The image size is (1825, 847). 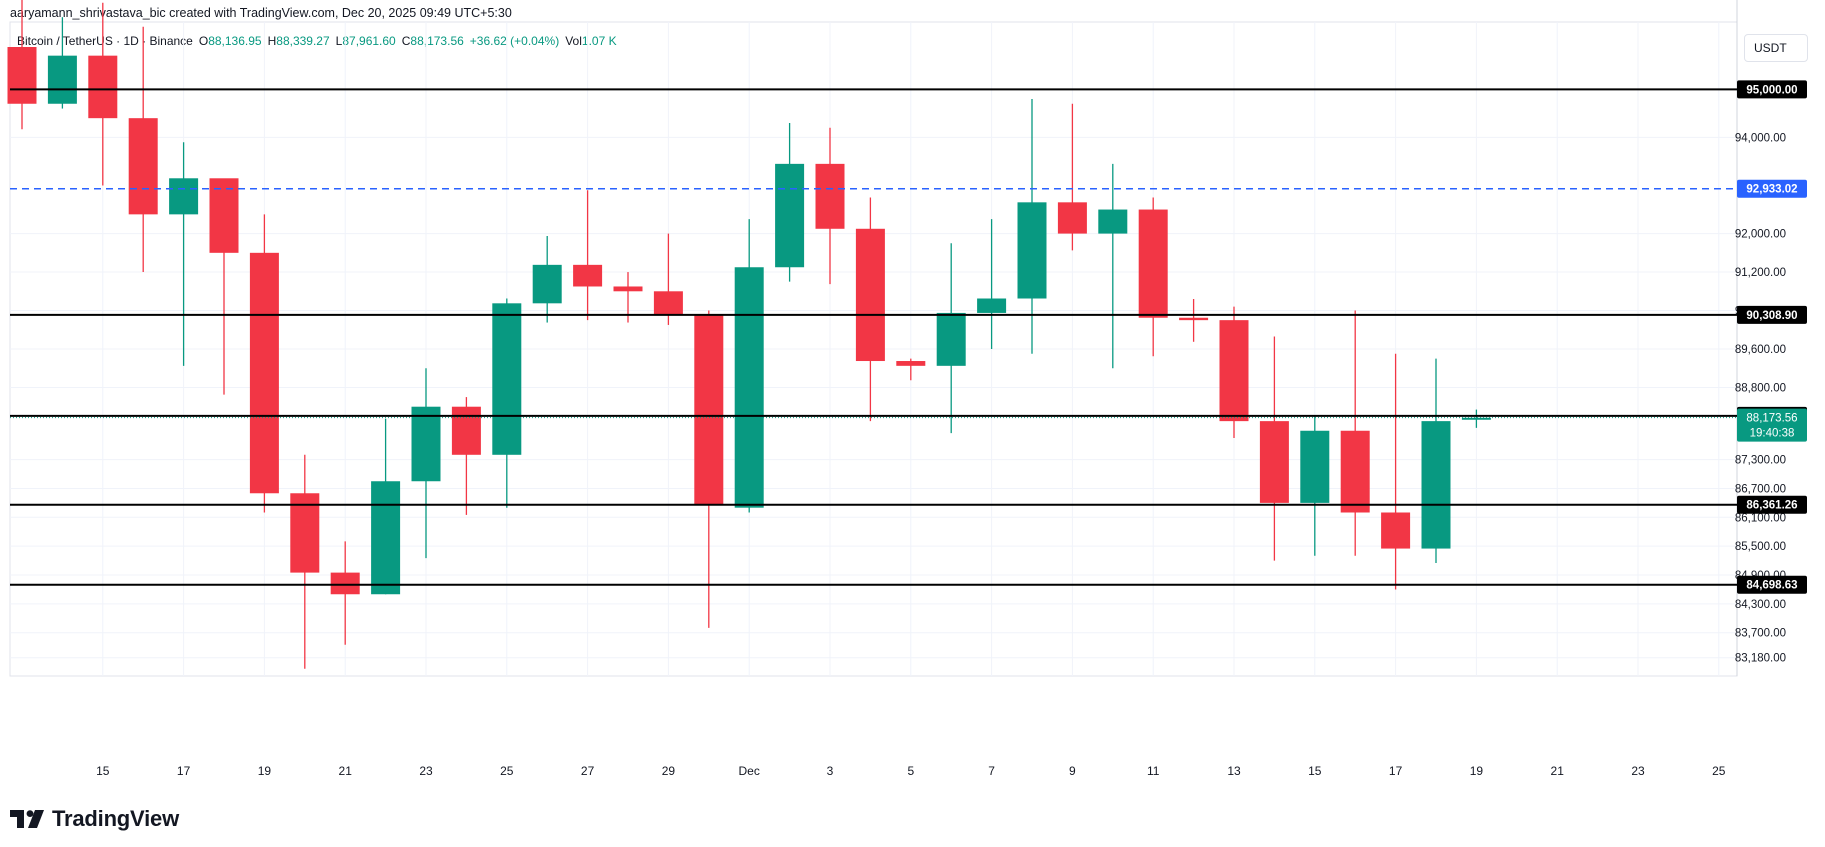 I want to click on tradingview-wordmark: TradingView, so click(x=115, y=818).